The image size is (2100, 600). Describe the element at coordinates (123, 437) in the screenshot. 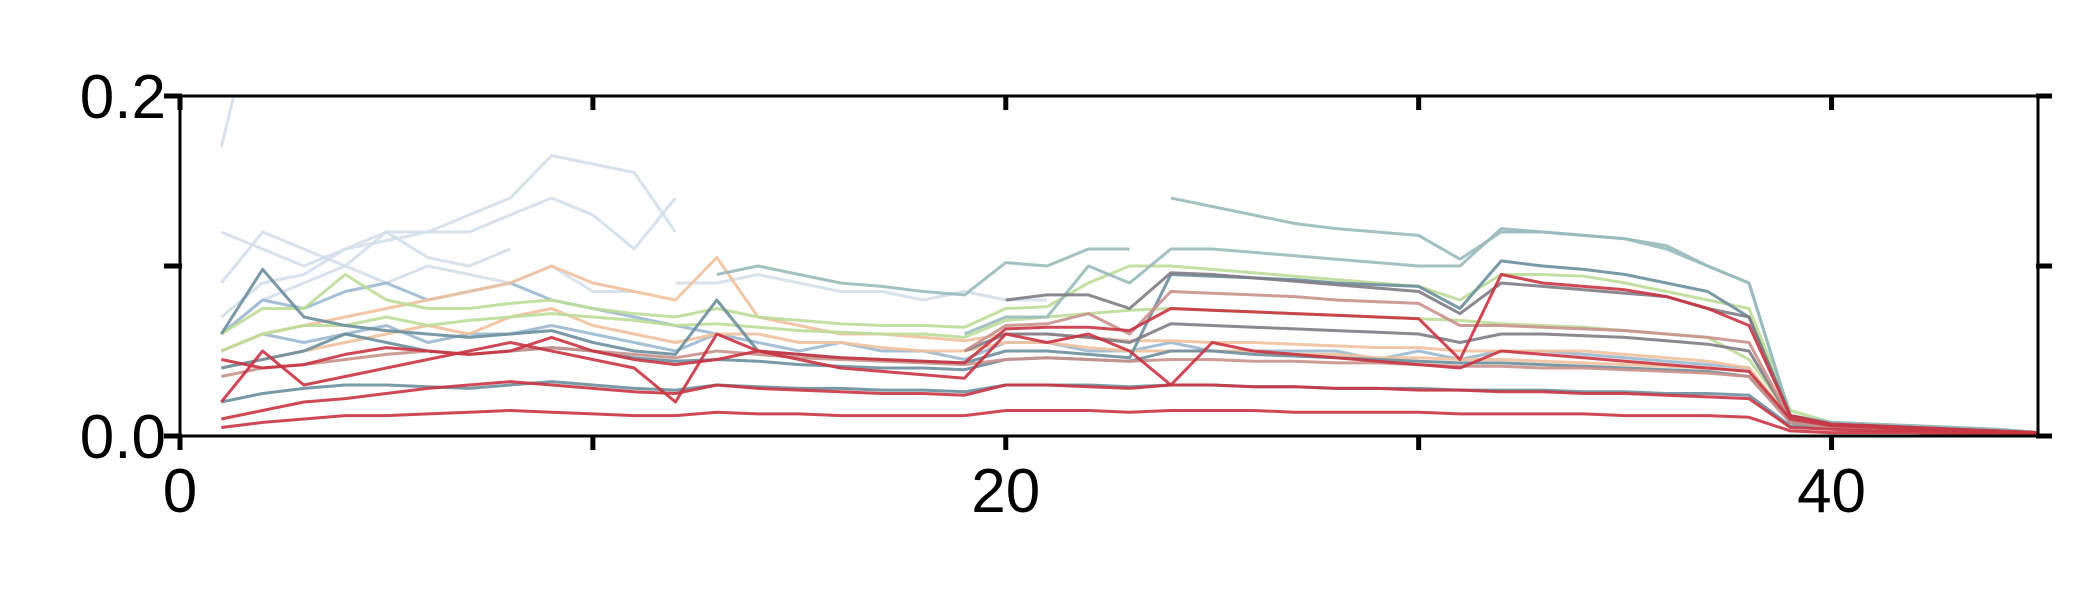

I see `y-tick-label: 0.0` at that location.